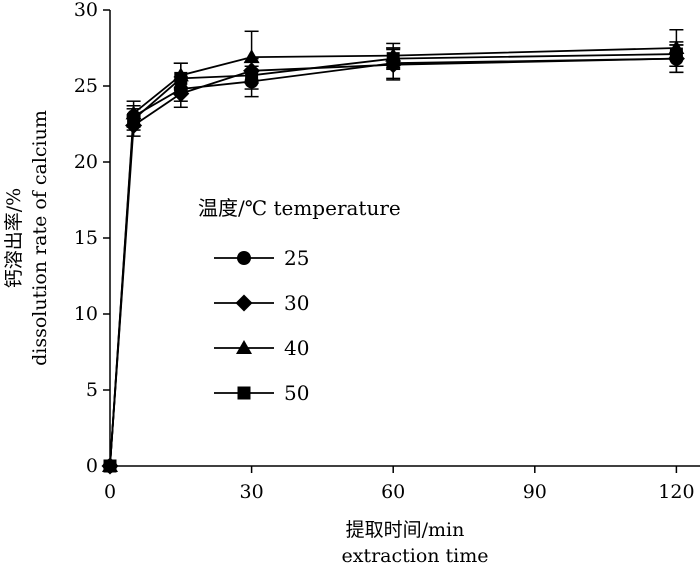  What do you see at coordinates (252, 492) in the screenshot?
I see `x-tick-label: 30` at bounding box center [252, 492].